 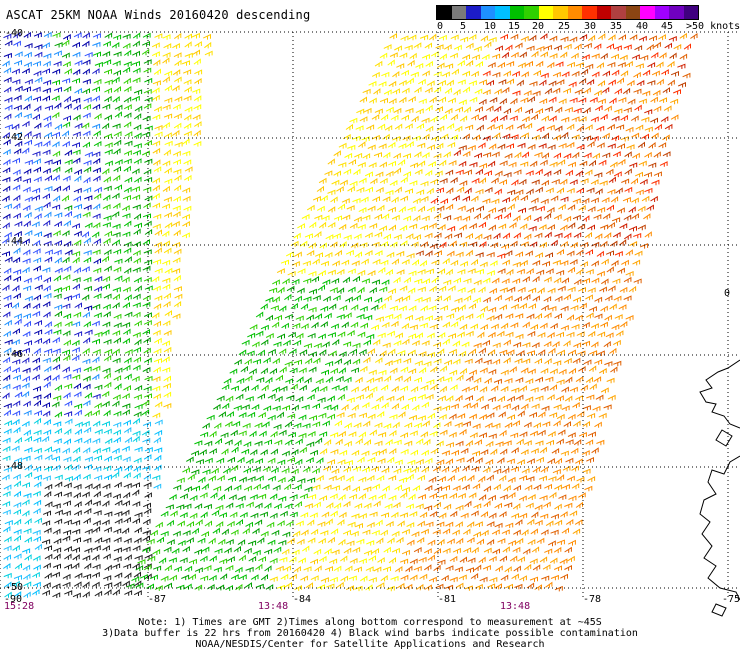 What do you see at coordinates (13, 599) in the screenshot?
I see `lon-label: -90` at bounding box center [13, 599].